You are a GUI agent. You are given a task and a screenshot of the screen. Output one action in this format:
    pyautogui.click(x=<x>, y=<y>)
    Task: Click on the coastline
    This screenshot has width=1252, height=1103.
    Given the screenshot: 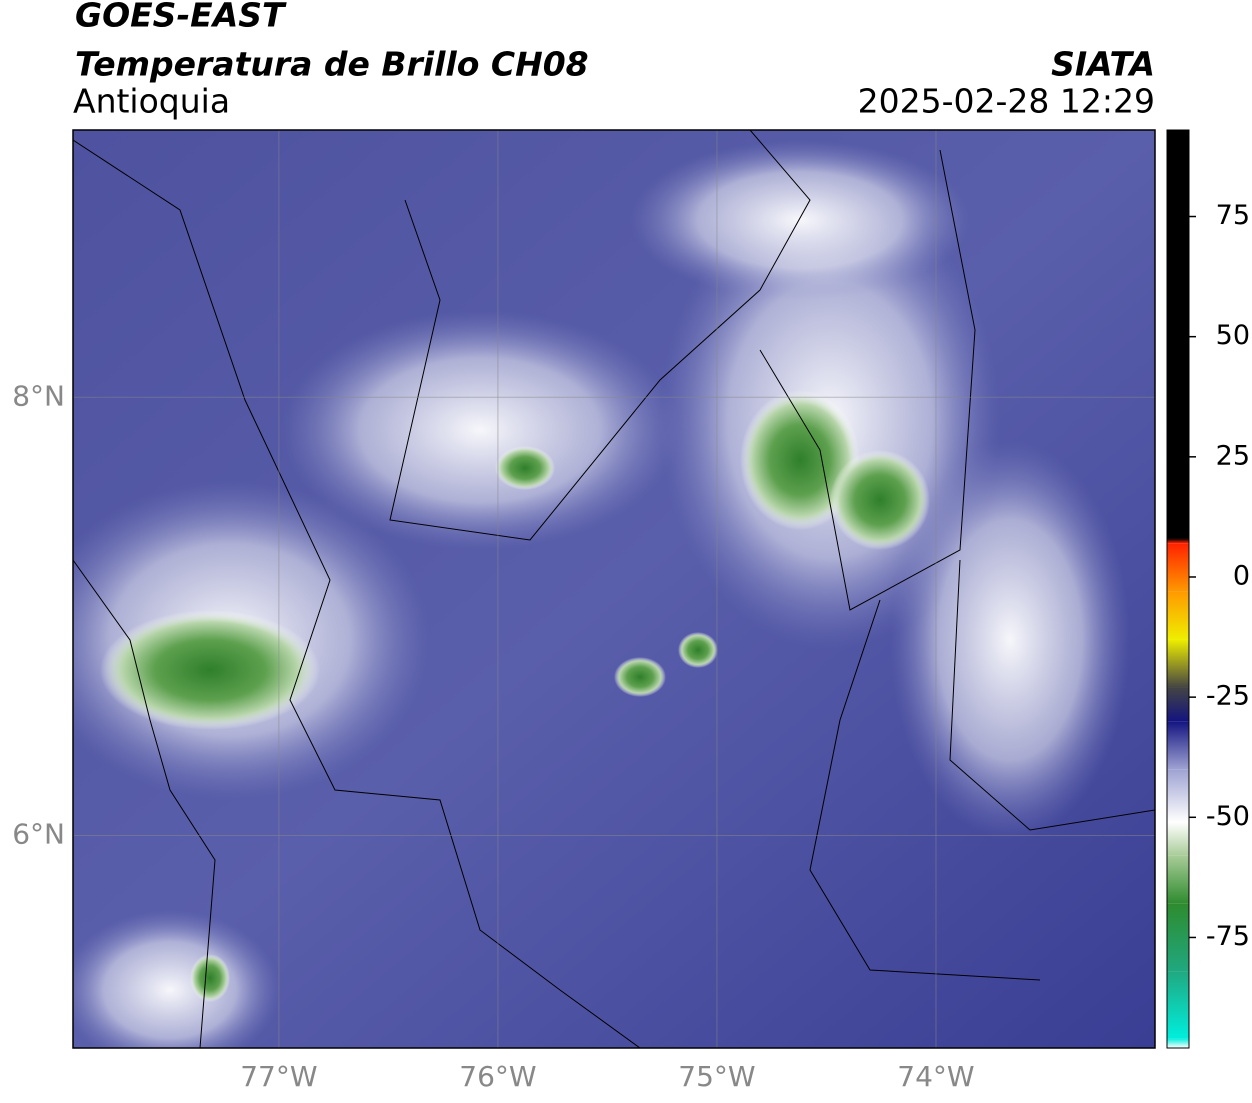 What is the action you would take?
    pyautogui.click(x=144, y=803)
    